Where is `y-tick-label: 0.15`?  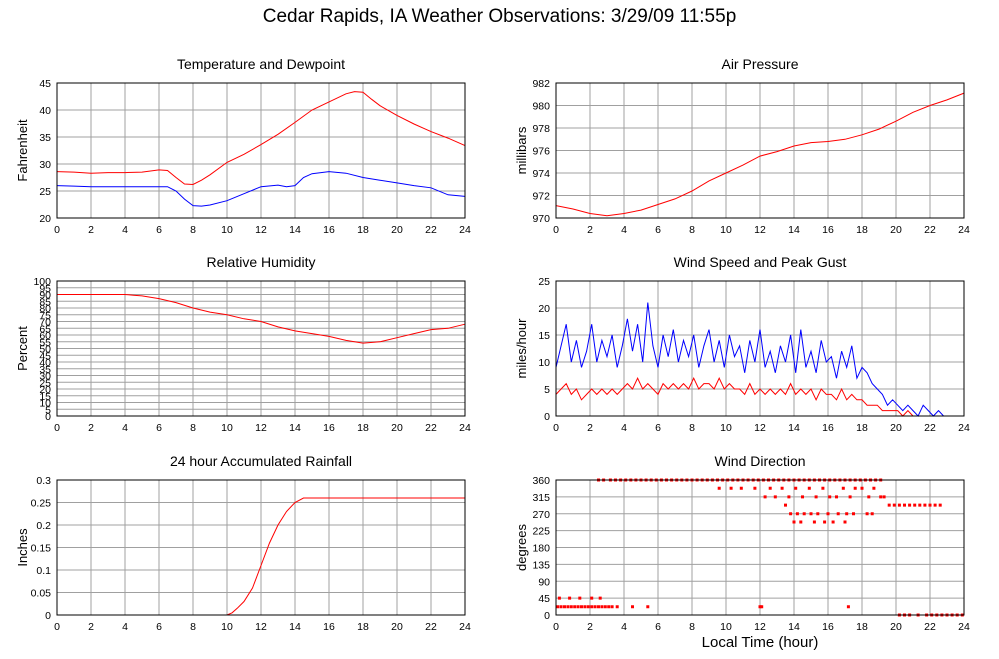
y-tick-label: 0.15 is located at coordinates (41, 549).